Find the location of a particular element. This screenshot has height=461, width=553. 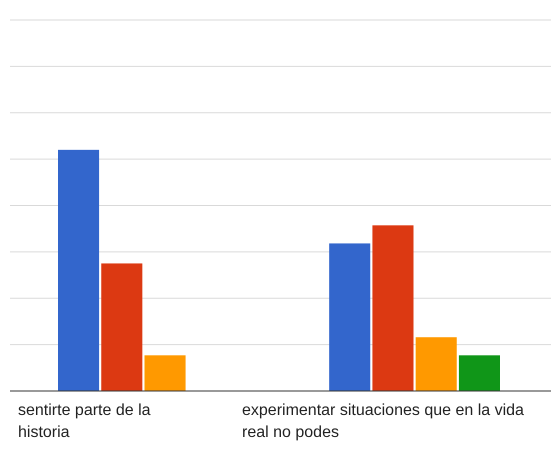

x-tick-label: sentirte parte de la historia is located at coordinates (84, 421).